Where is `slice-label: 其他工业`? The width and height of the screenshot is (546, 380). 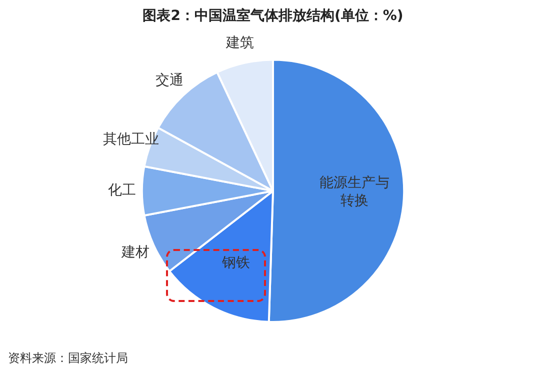
slice-label: 其他工业 is located at coordinates (130, 139).